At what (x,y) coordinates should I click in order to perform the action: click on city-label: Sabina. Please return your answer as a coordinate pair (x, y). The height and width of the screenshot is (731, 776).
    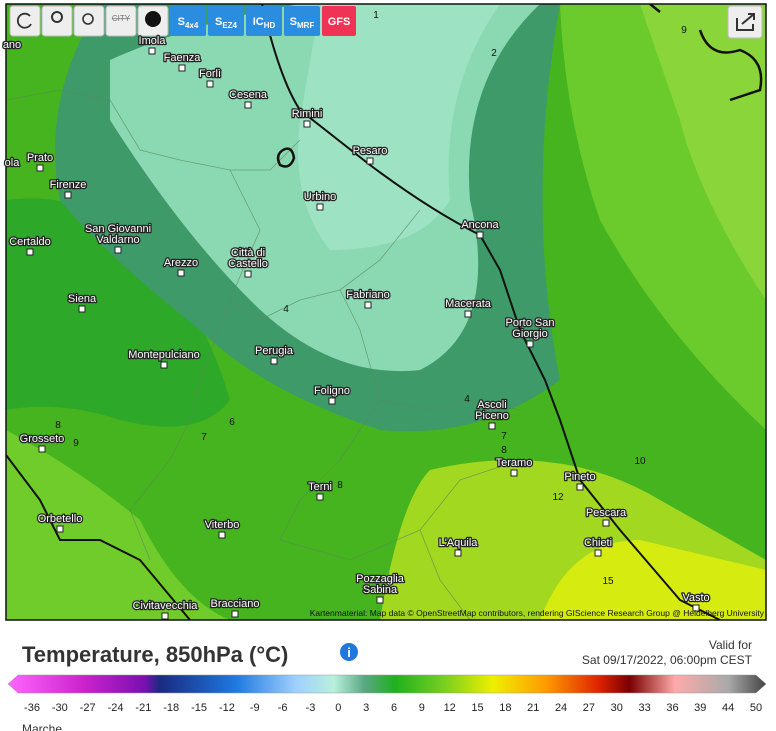
    Looking at the image, I should click on (380, 590).